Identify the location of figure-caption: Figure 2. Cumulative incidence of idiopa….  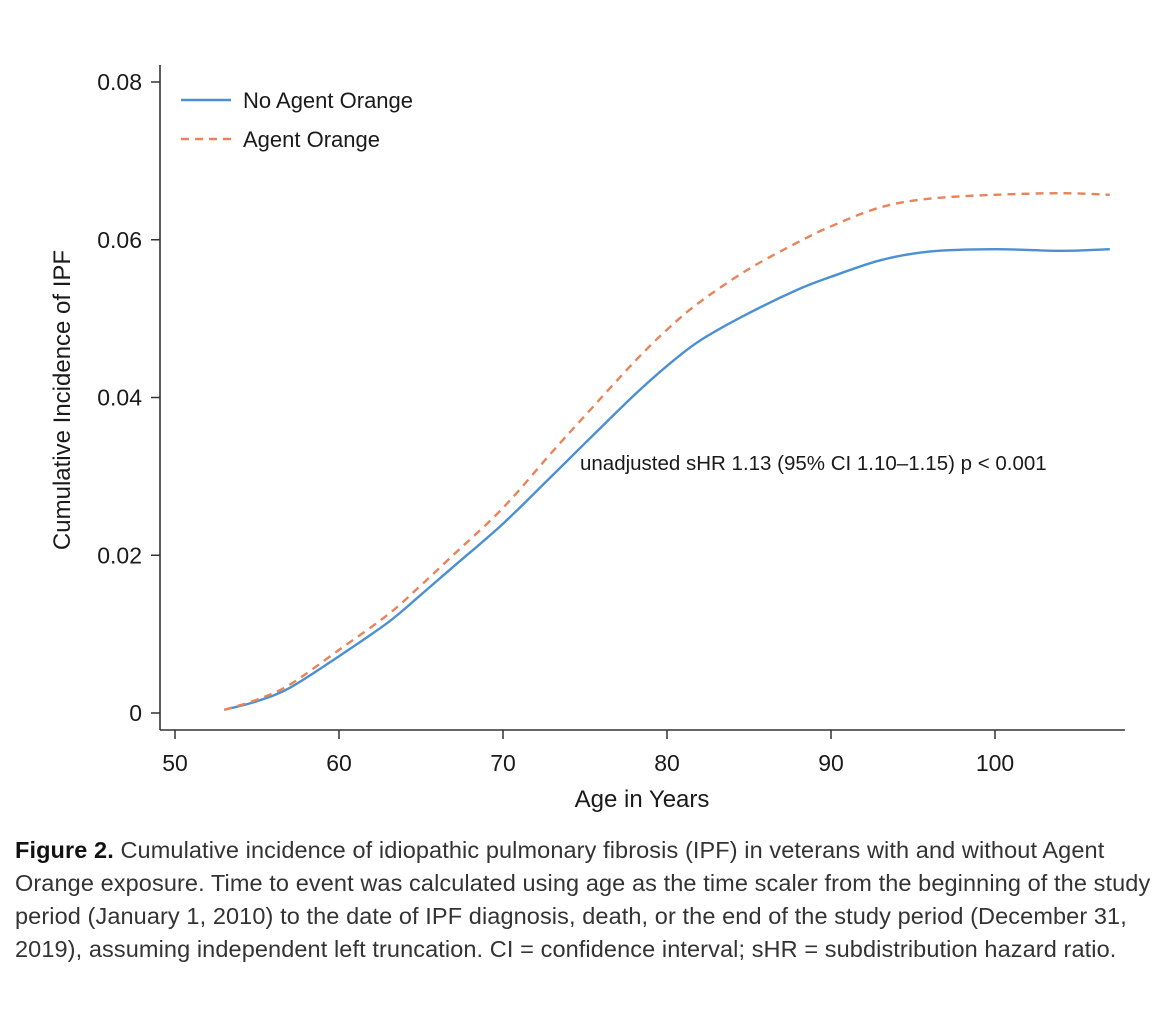
(585, 900).